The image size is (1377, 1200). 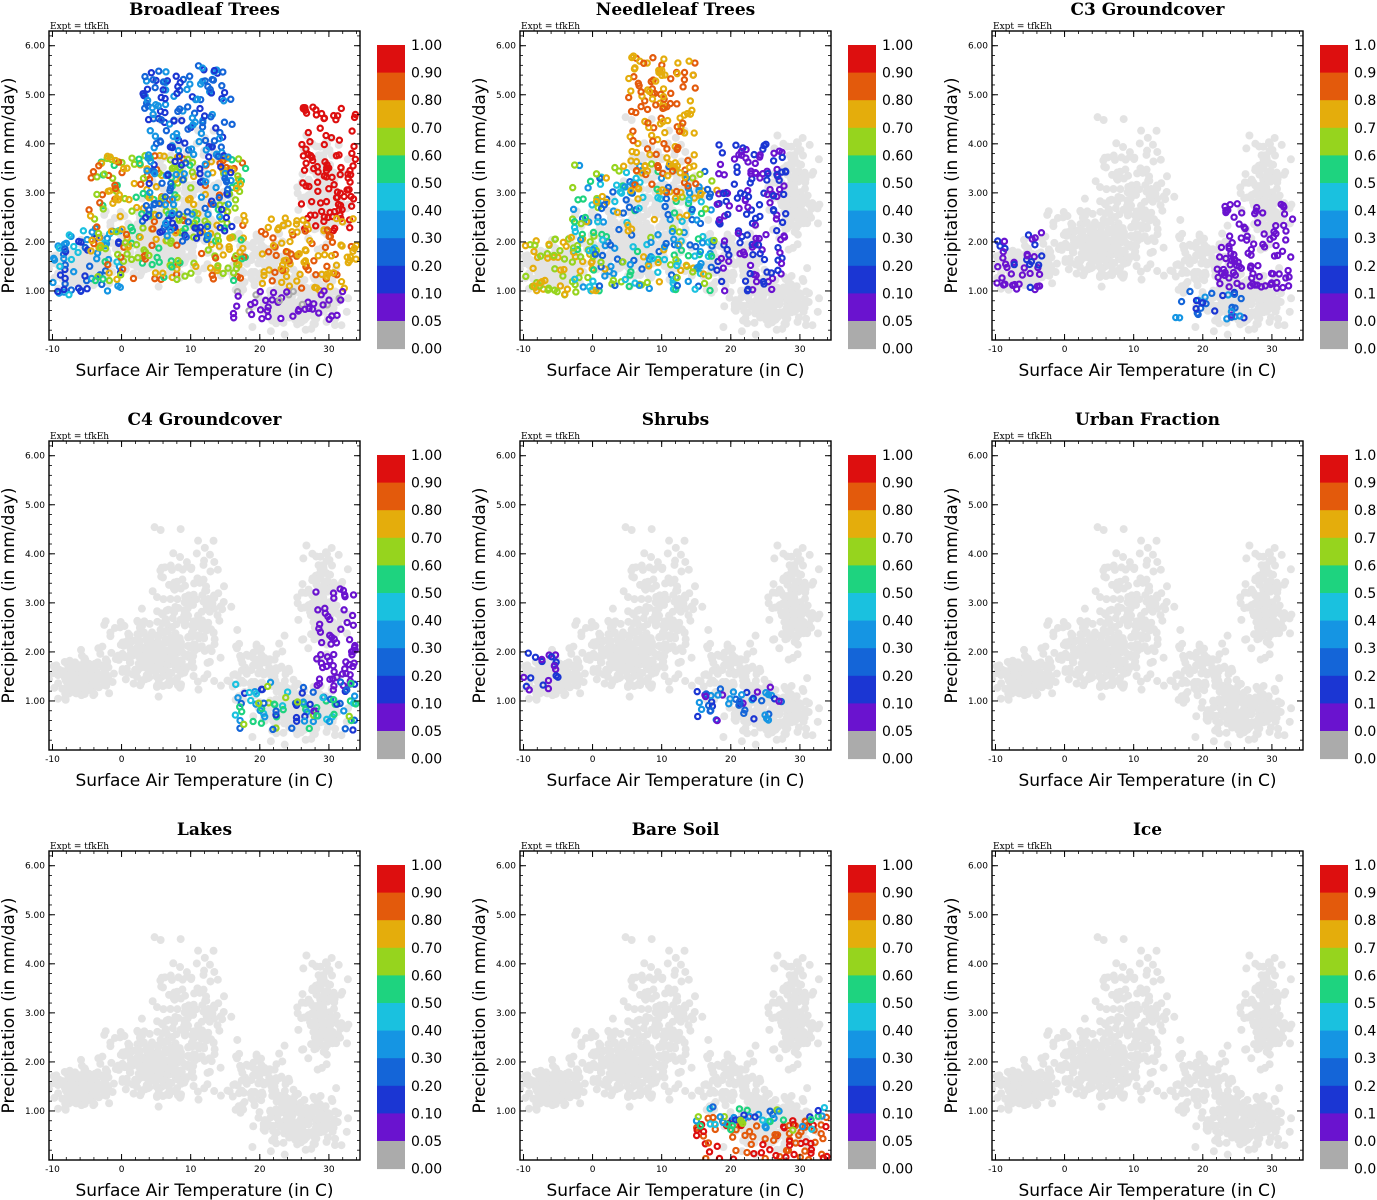 I want to click on x-axis-label: Surface Air Temperature (in C), so click(x=675, y=371).